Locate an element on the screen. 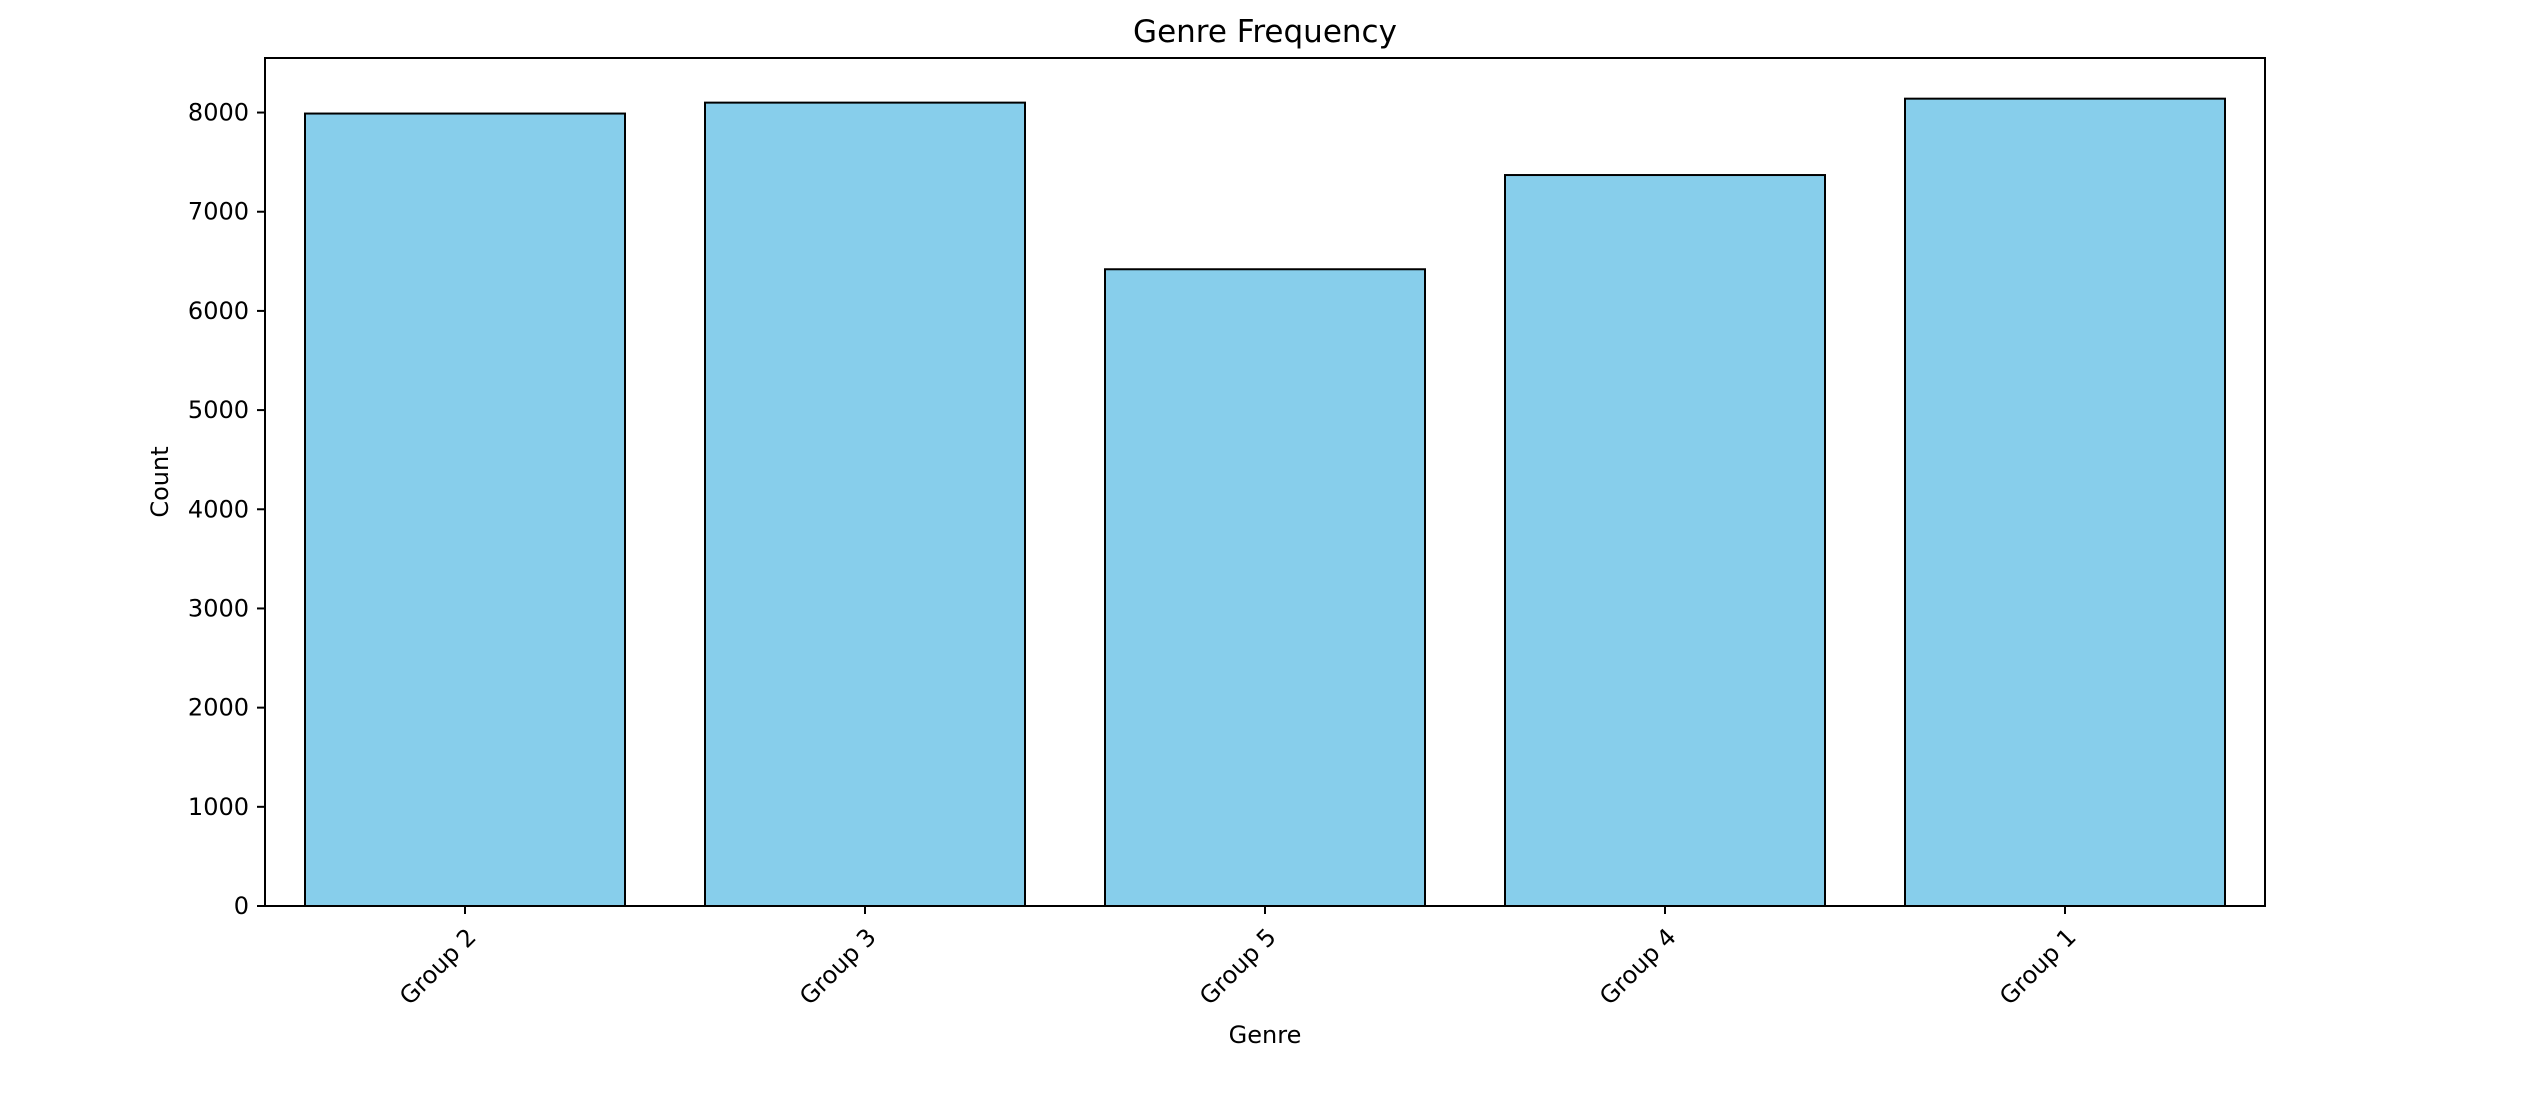 The image size is (2544, 1106). x-axis-label: Genre is located at coordinates (1265, 1035).